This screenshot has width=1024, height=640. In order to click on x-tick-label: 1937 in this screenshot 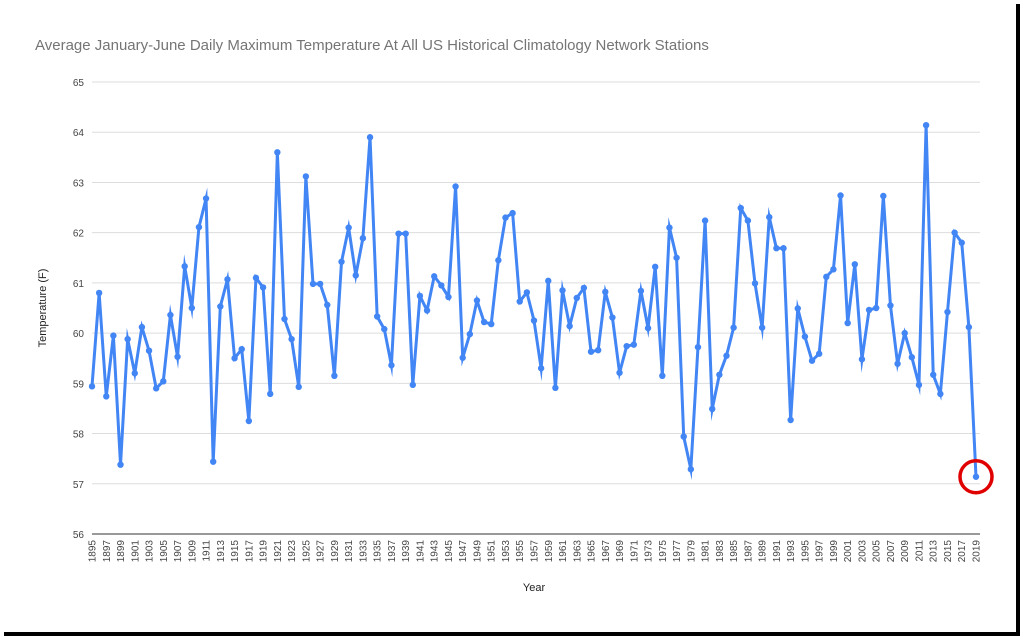, I will do `click(392, 551)`.